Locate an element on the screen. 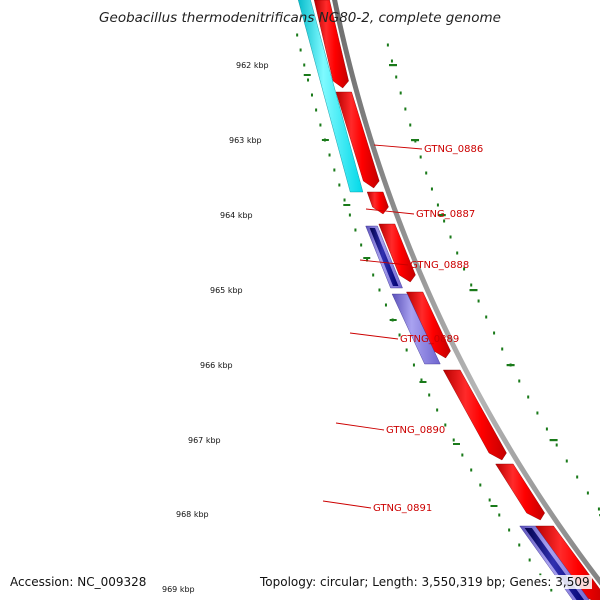  blue-feature is located at coordinates (416, 329).